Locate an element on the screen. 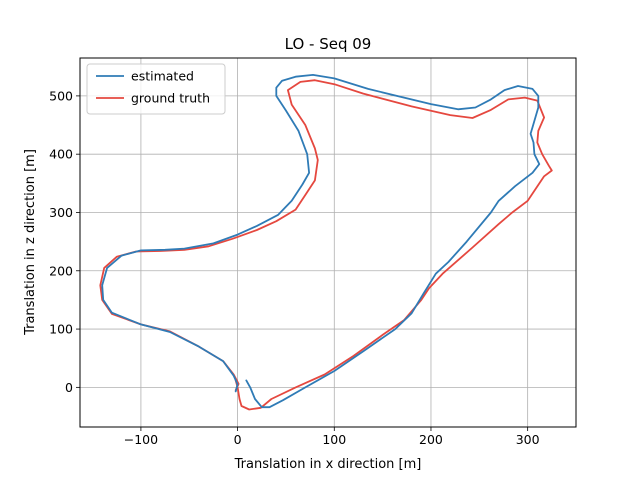 The height and width of the screenshot is (480, 640). y-tick-label: 200 is located at coordinates (61, 270).